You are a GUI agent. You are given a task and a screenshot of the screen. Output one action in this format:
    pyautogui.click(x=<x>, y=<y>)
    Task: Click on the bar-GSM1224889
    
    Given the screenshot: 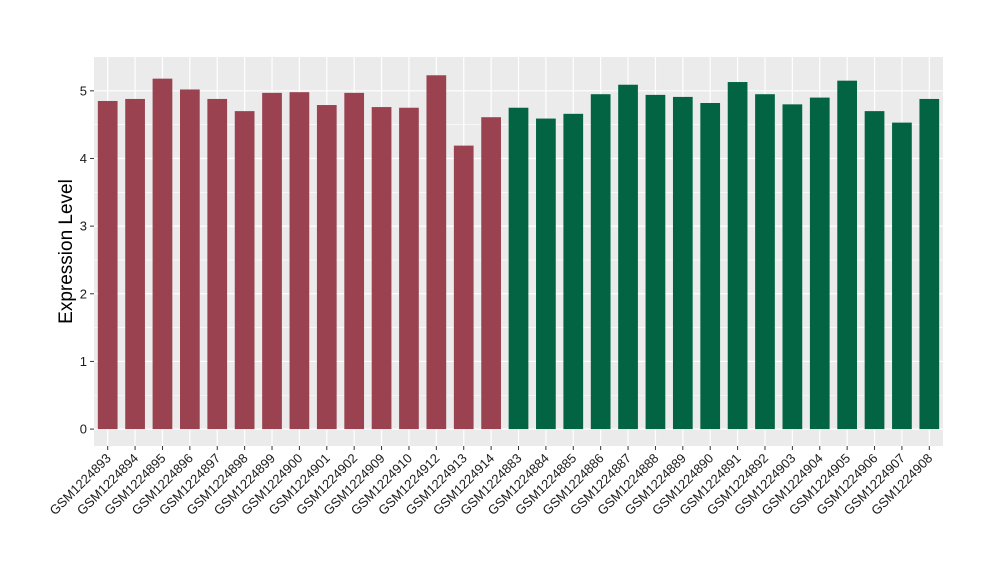 What is the action you would take?
    pyautogui.click(x=682, y=263)
    